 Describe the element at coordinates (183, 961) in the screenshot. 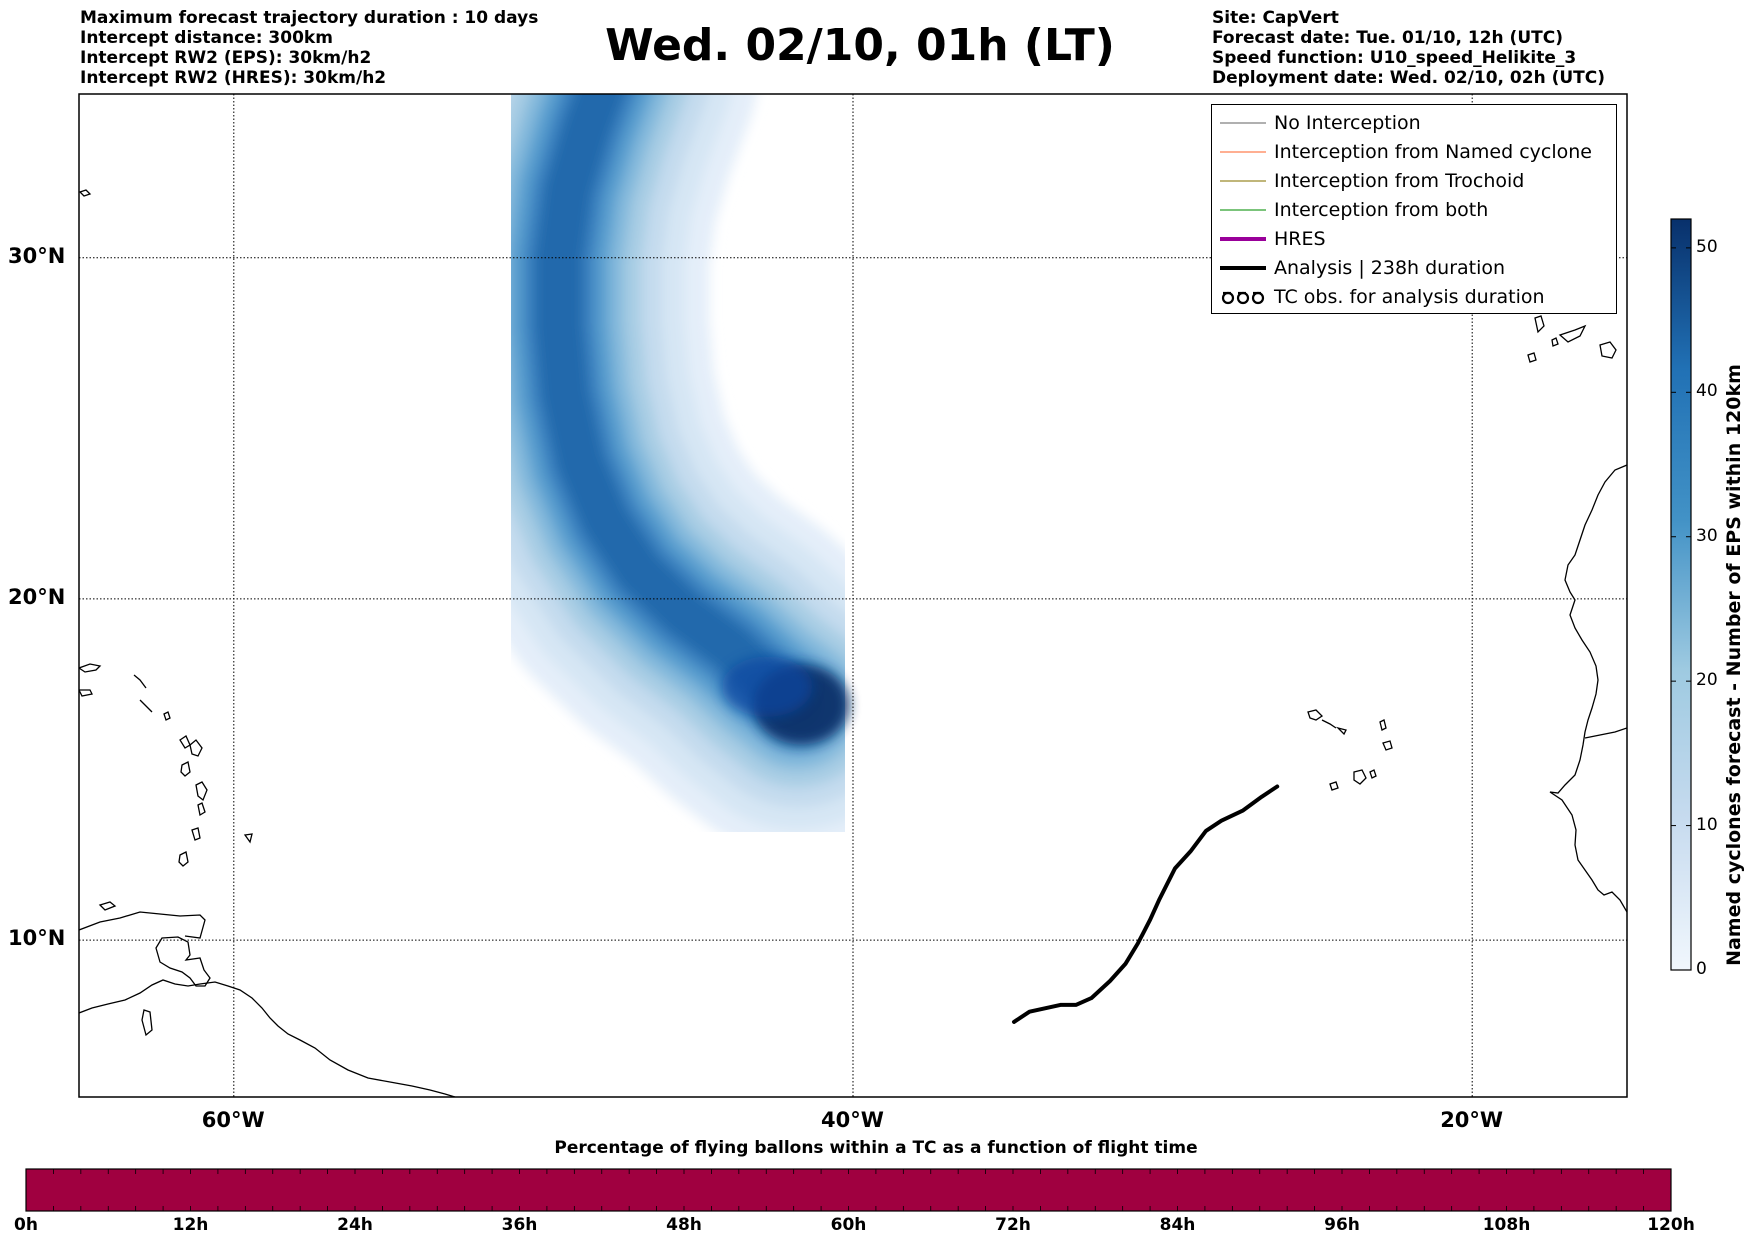

I see `coastline-trinidad` at that location.